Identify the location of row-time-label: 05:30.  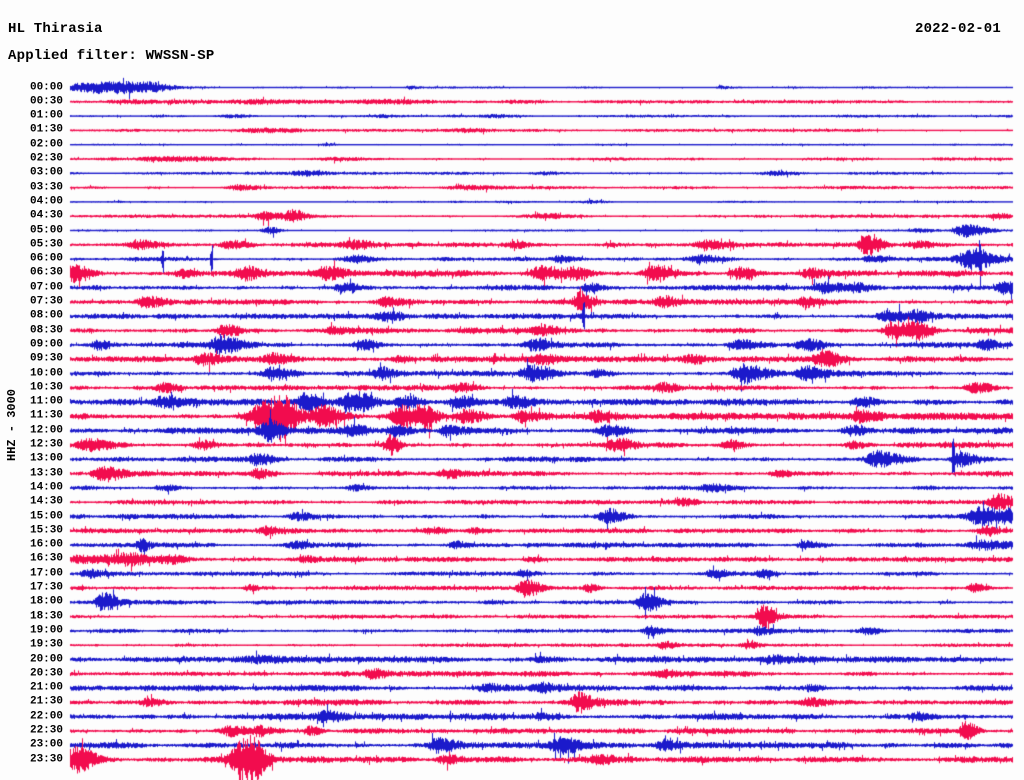
(46, 244).